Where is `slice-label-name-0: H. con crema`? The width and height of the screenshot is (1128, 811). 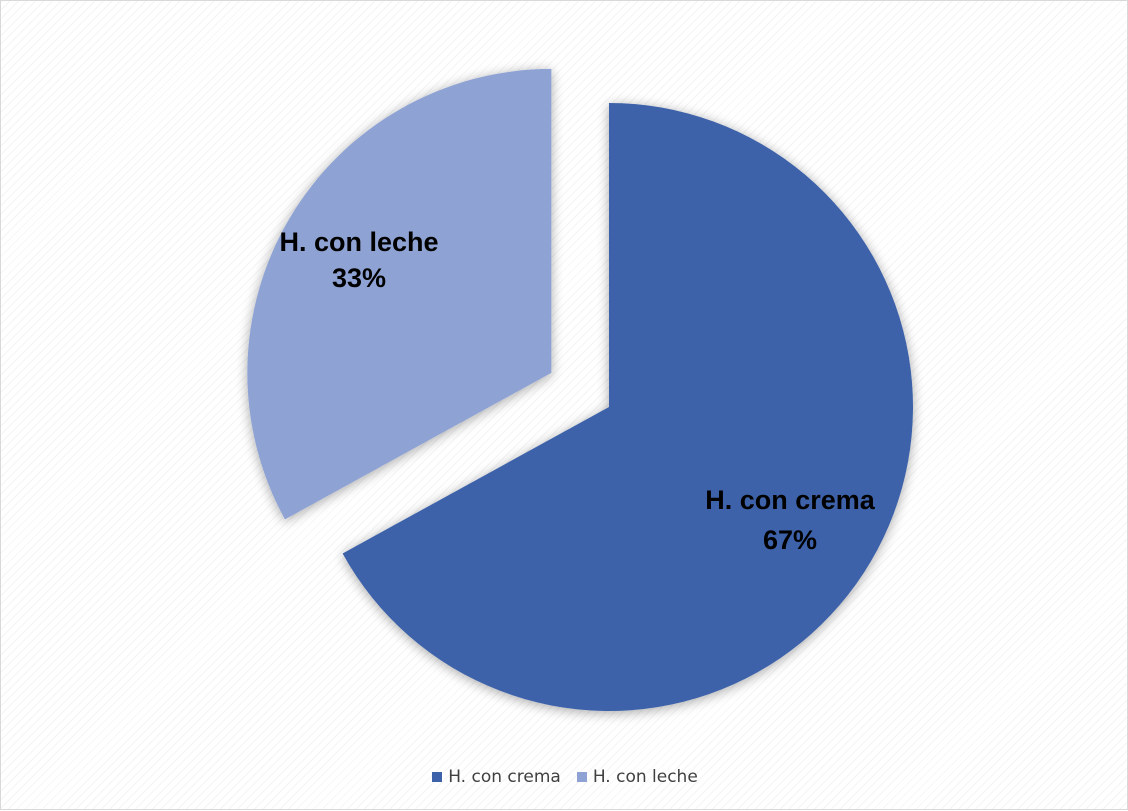
slice-label-name-0: H. con crema is located at coordinates (790, 500).